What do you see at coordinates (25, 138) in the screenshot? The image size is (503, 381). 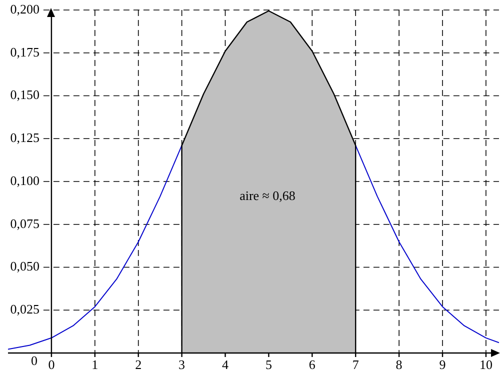 I see `y-tick-label: 0,125` at bounding box center [25, 138].